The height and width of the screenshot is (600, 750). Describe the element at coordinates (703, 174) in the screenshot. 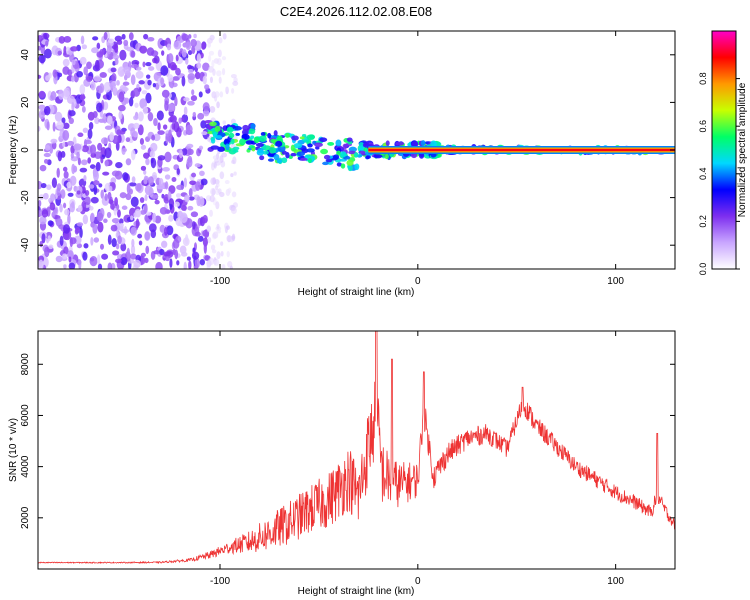

I see `colorbar-tick-label: 0.4` at that location.